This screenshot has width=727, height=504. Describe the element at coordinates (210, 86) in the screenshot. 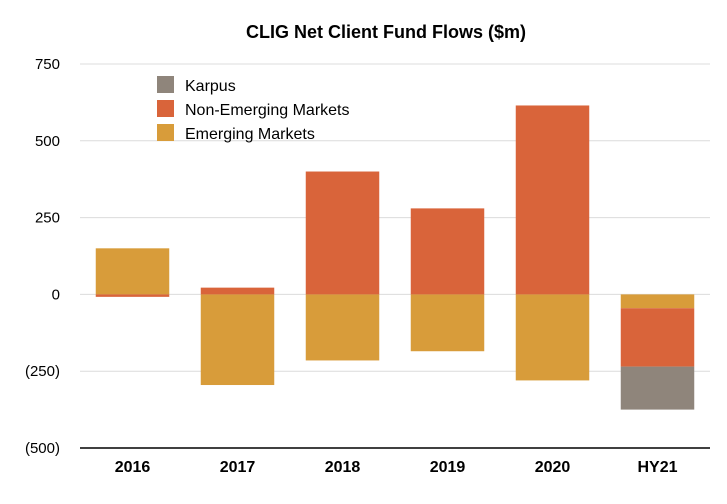

I see `legend-label: Karpus` at that location.